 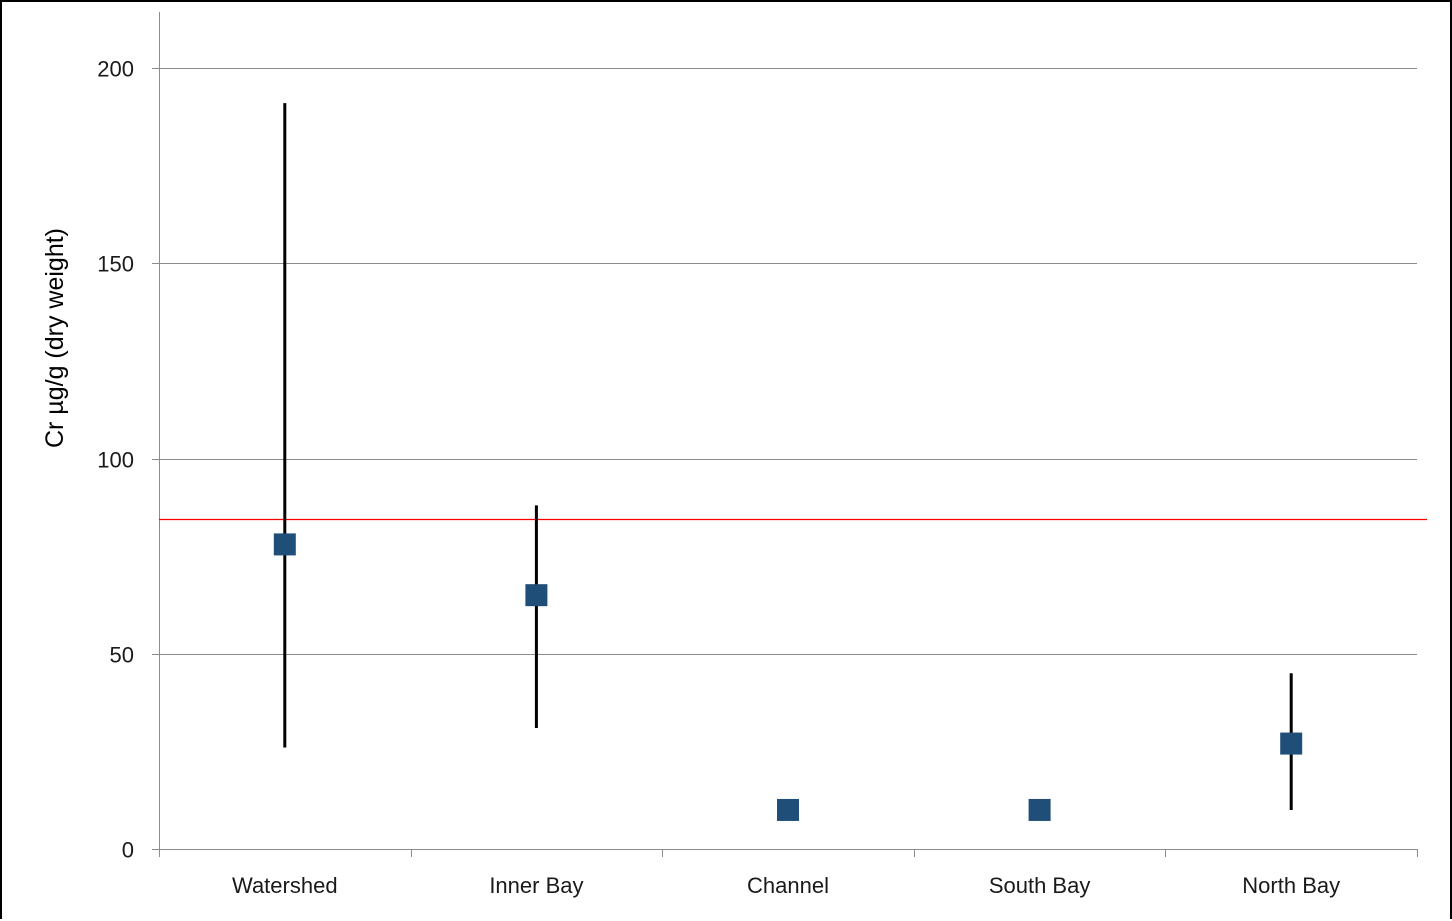 What do you see at coordinates (285, 885) in the screenshot?
I see `x-tick-label: Watershed` at bounding box center [285, 885].